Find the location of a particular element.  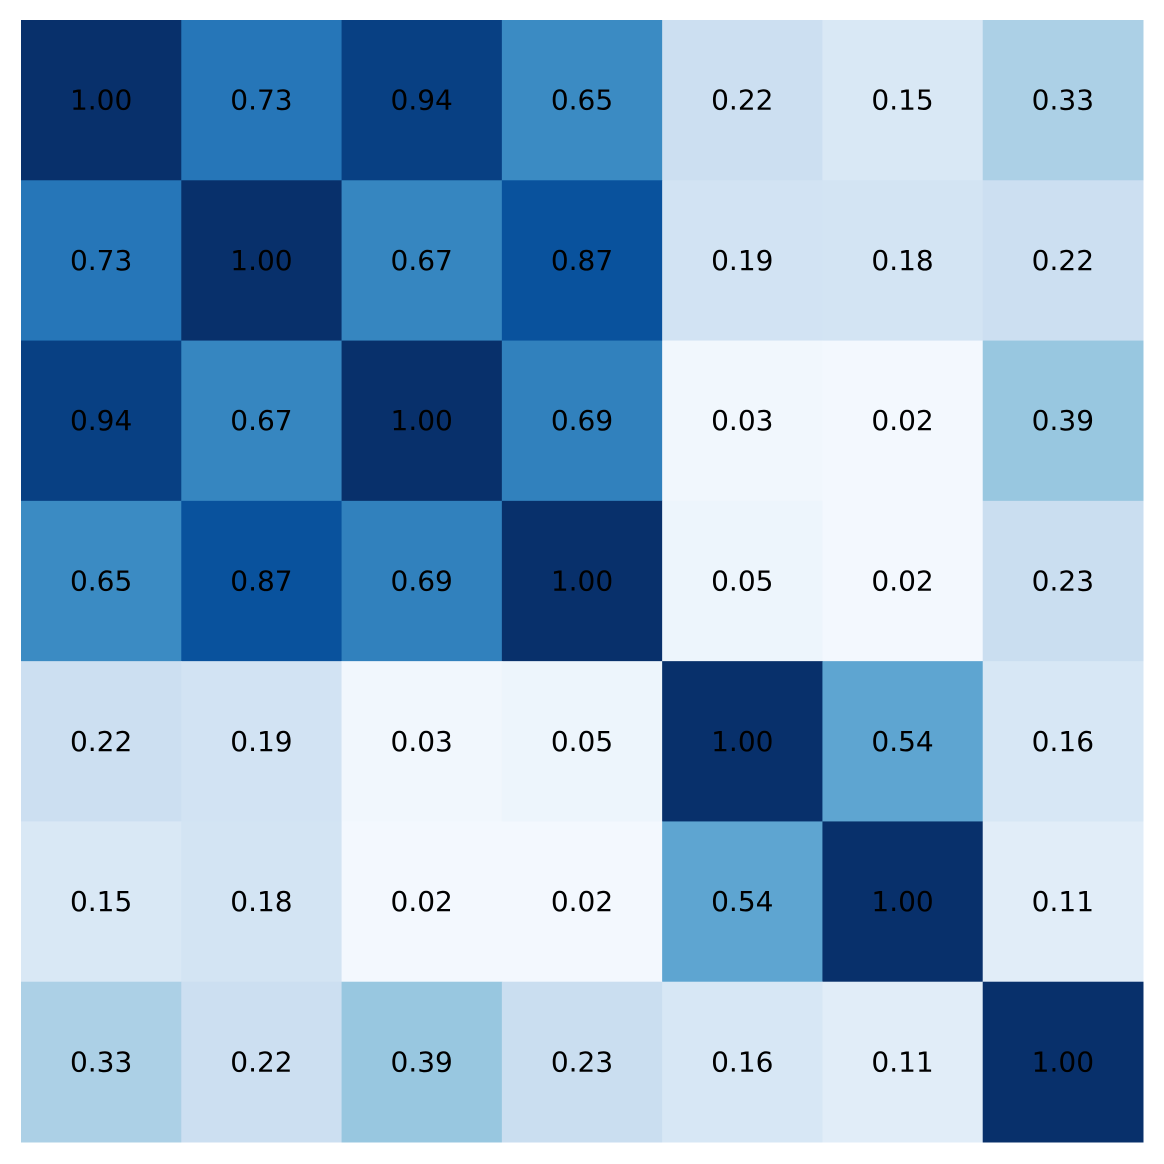

cell-label-5-0: 0.15 is located at coordinates (101, 901).